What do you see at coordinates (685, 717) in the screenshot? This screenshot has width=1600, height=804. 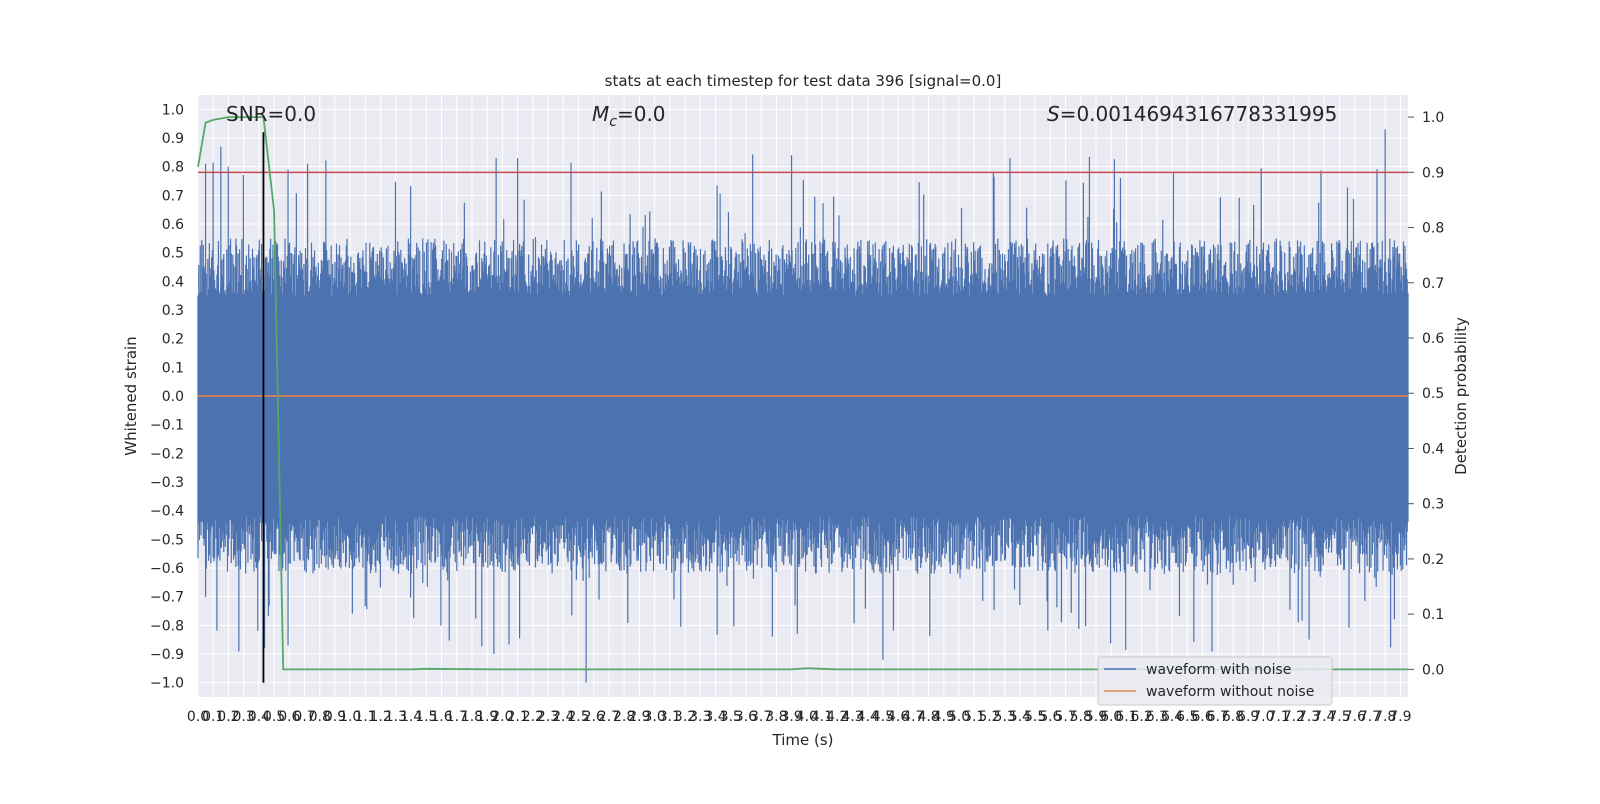 I see `x-tick-label: 3.2` at bounding box center [685, 717].